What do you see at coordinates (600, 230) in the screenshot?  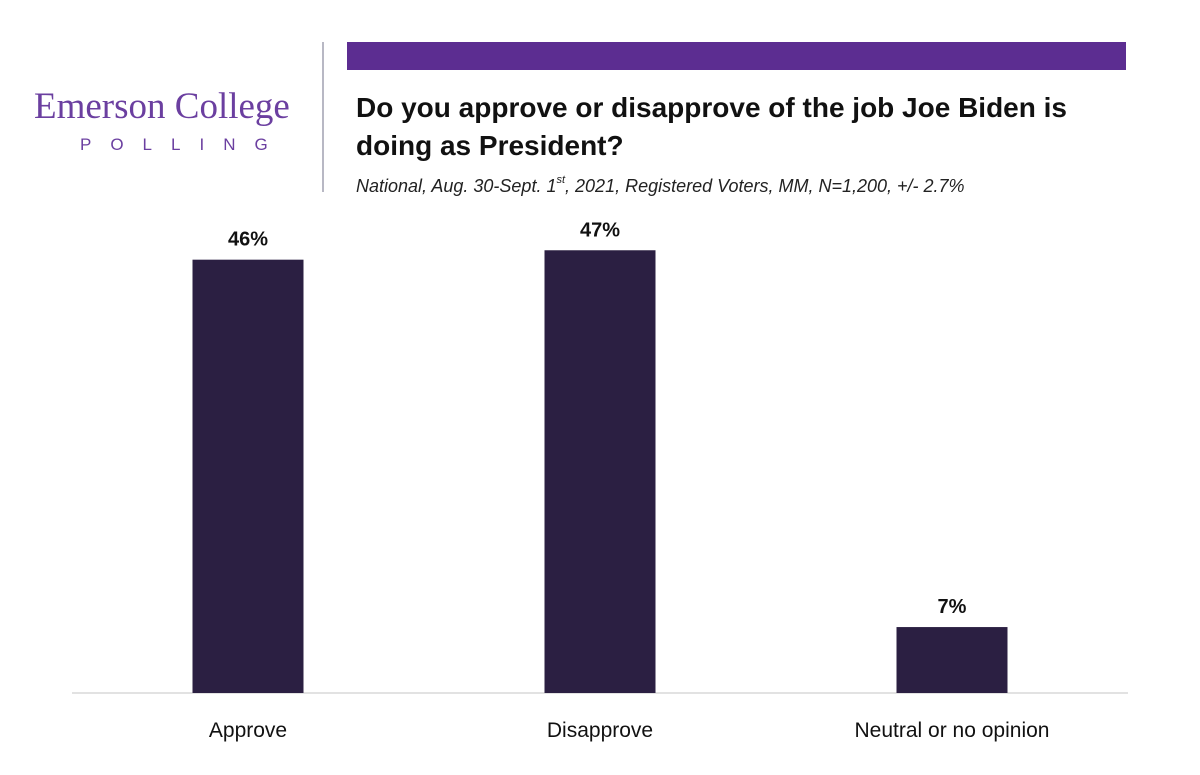 I see `bar-value-label: 47%` at bounding box center [600, 230].